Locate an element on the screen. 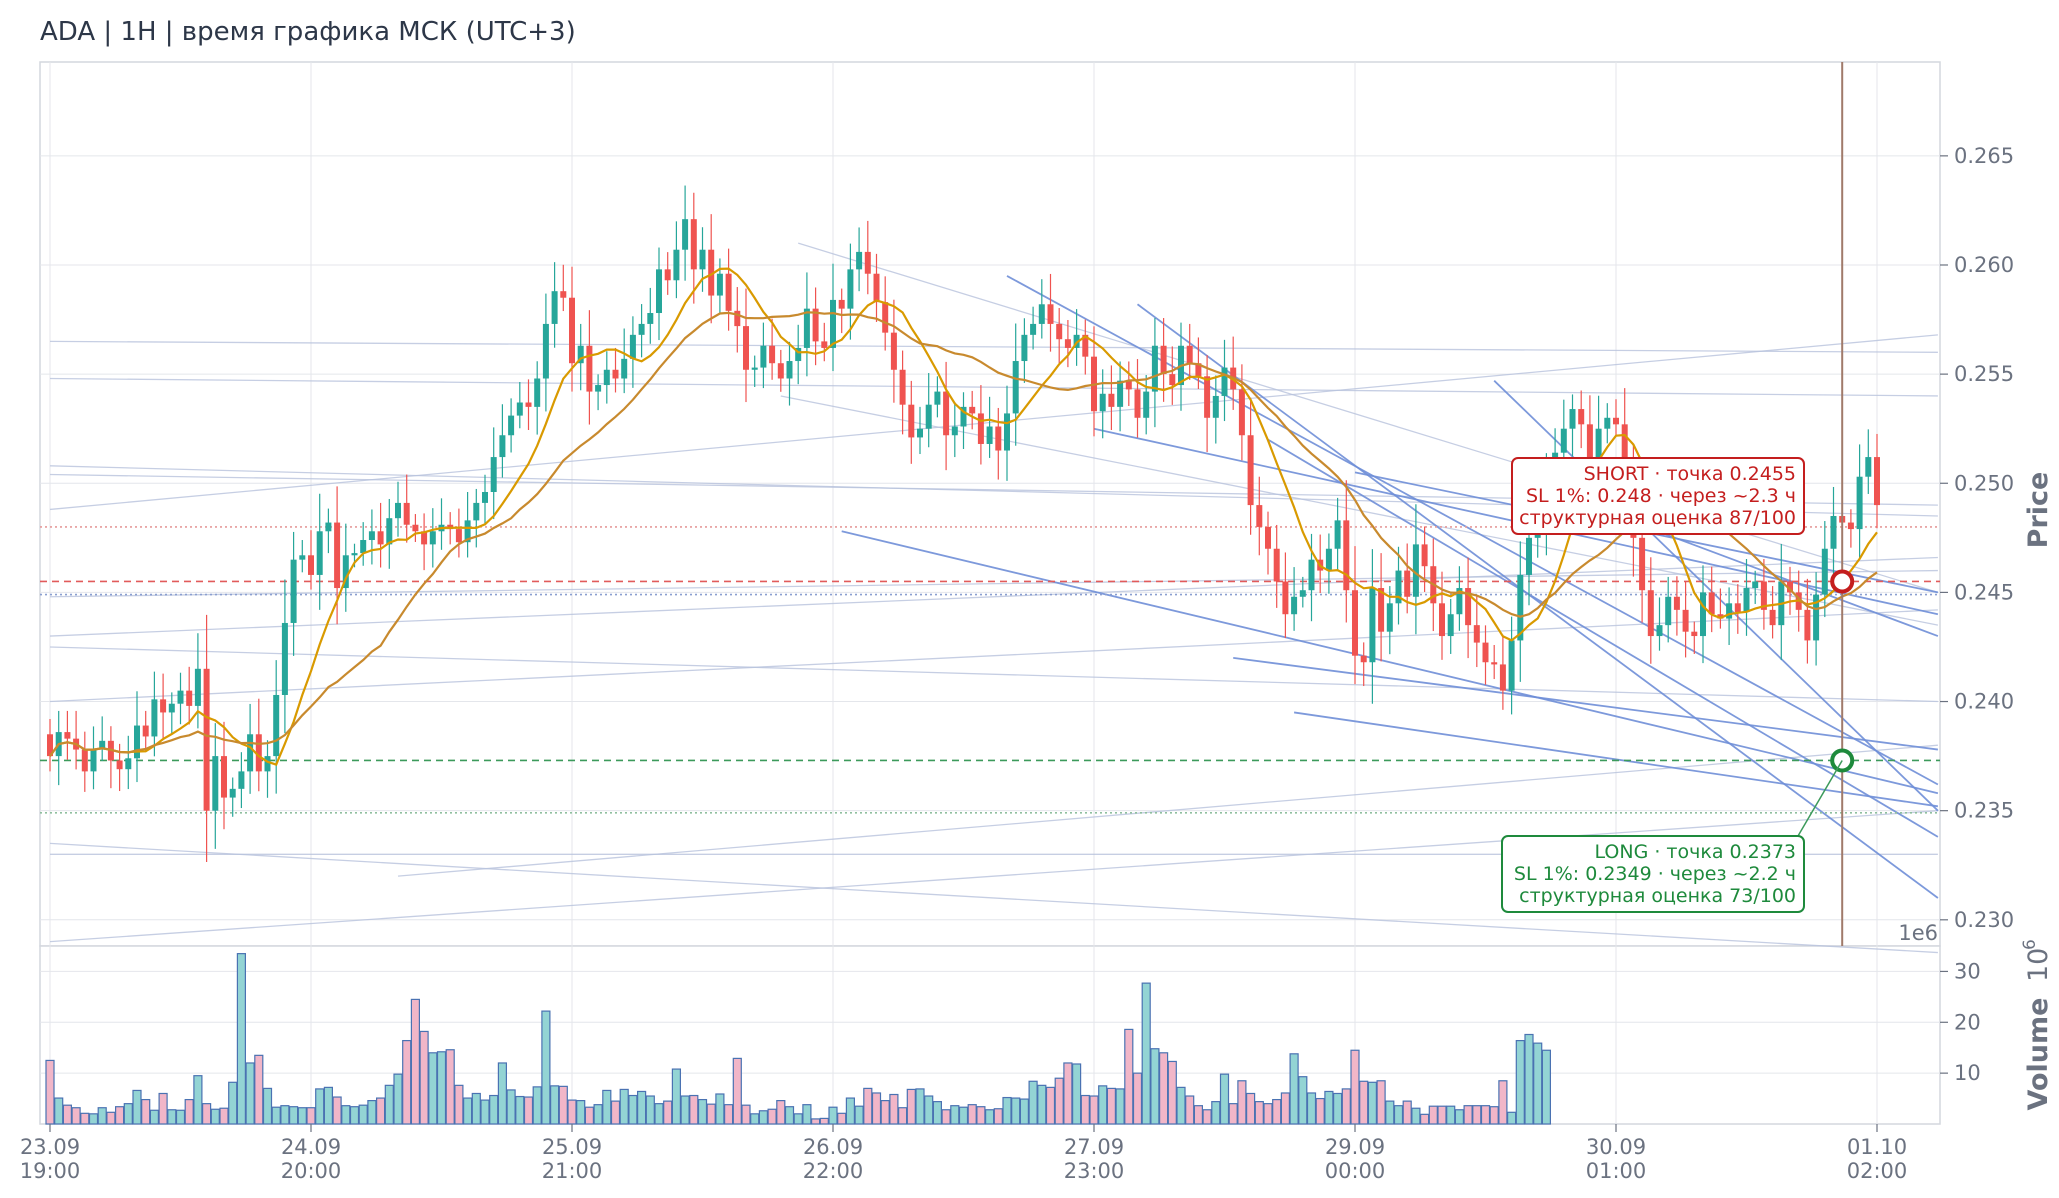 The width and height of the screenshot is (2059, 1198). time-tick-time: 21:00 is located at coordinates (572, 1171).